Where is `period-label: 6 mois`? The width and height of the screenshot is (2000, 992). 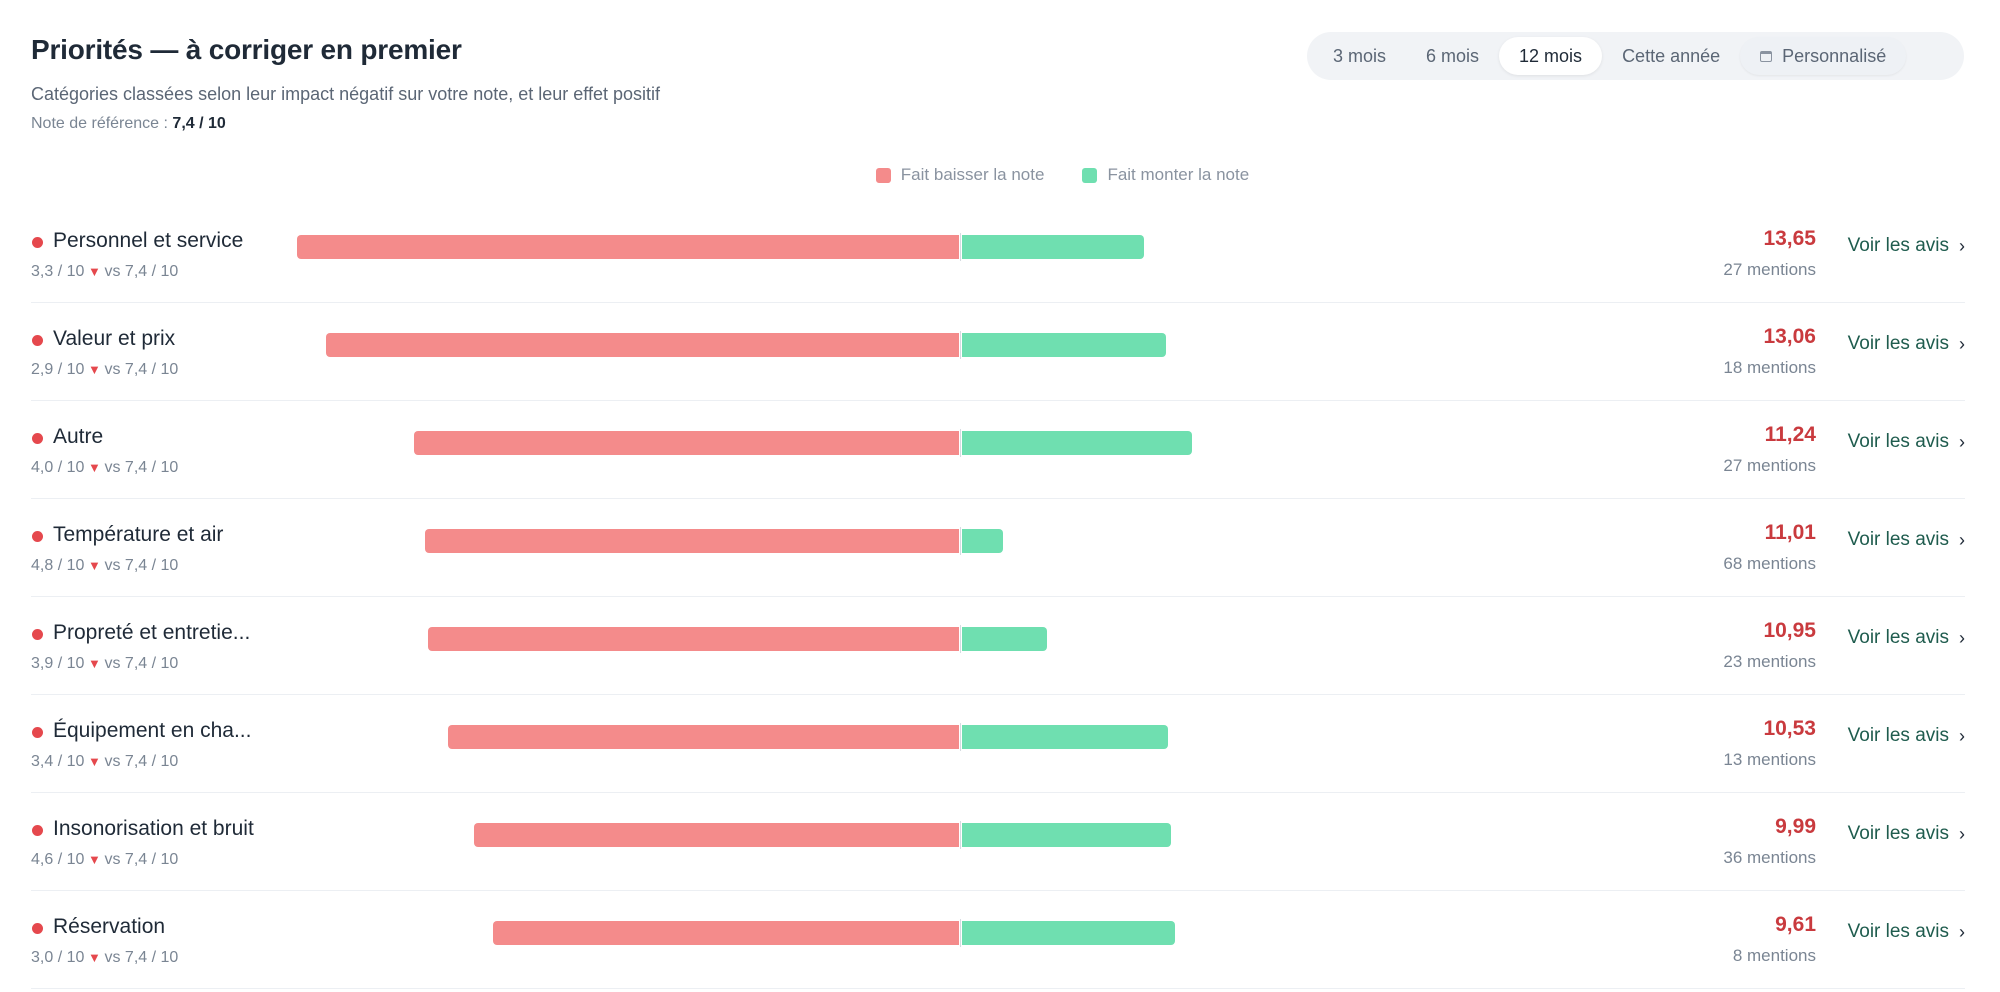 period-label: 6 mois is located at coordinates (1453, 55).